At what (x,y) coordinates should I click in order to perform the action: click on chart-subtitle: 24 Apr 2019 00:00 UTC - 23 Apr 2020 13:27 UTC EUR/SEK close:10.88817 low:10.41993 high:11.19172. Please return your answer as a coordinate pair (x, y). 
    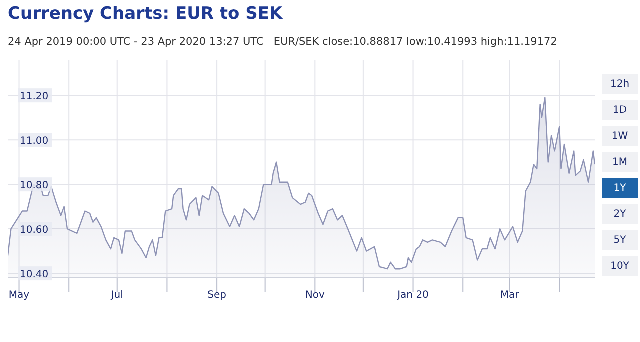
    Looking at the image, I should click on (283, 42).